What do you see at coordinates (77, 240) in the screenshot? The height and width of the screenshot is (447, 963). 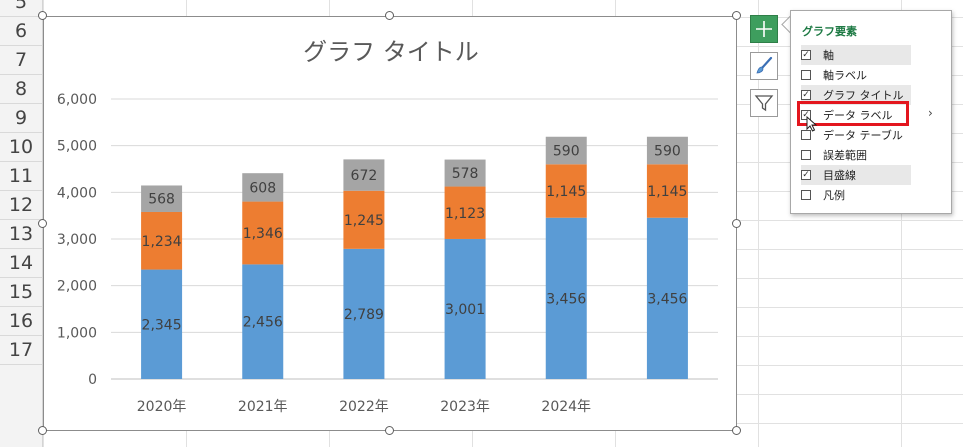 I see `y-tick-label: 3,000` at bounding box center [77, 240].